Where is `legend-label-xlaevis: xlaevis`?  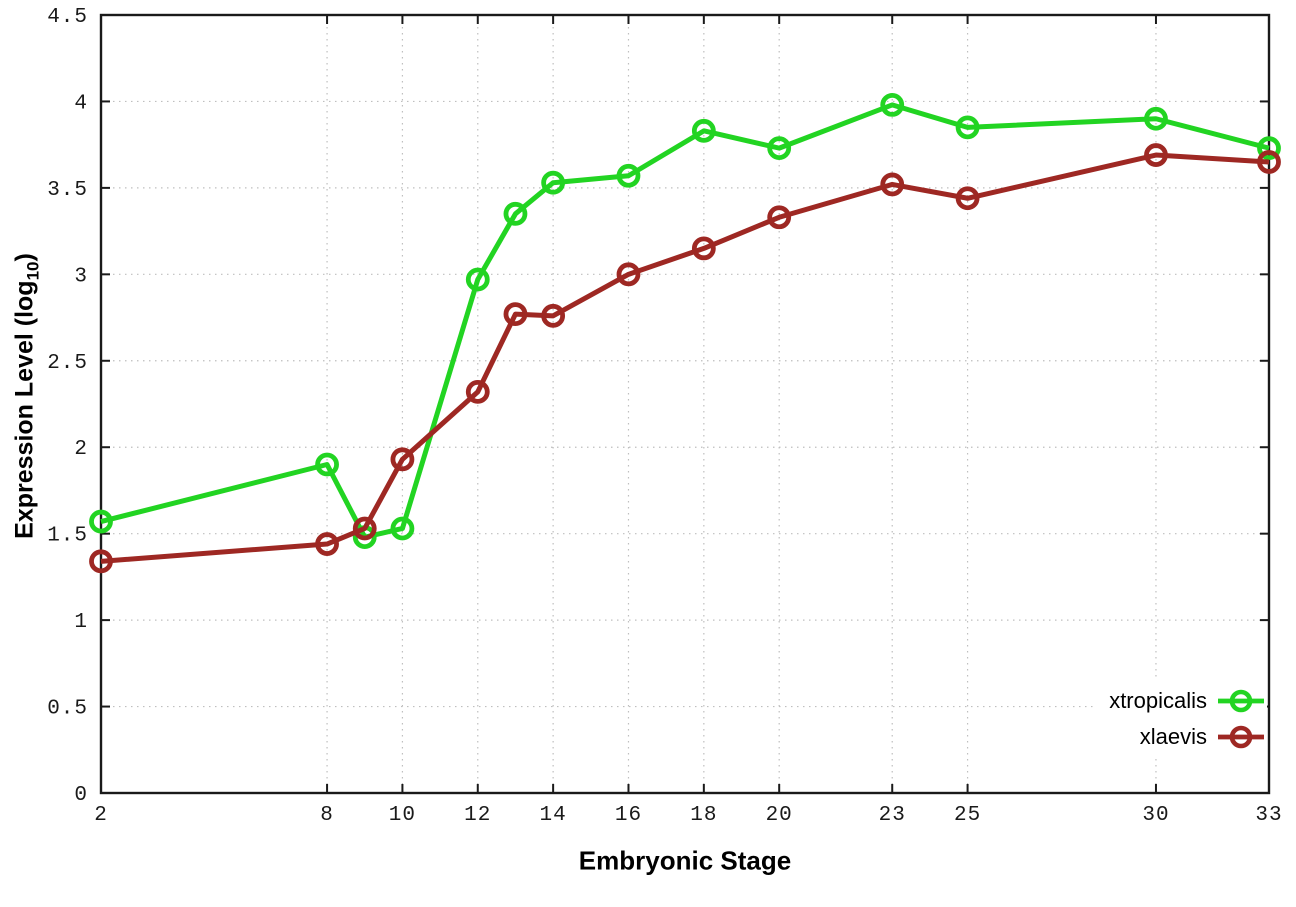 legend-label-xlaevis: xlaevis is located at coordinates (1173, 736).